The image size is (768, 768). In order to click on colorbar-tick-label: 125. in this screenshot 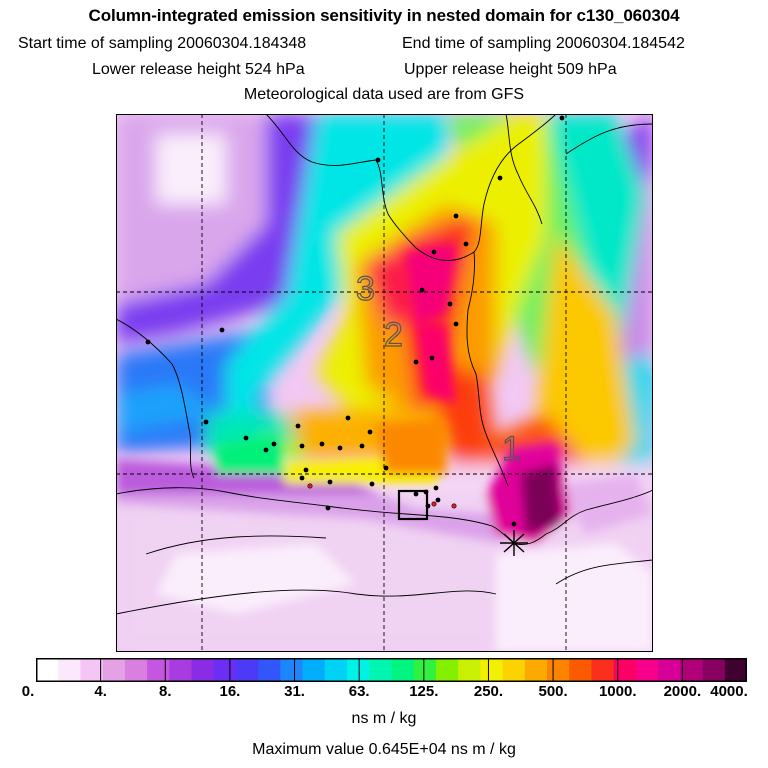, I will do `click(424, 691)`.